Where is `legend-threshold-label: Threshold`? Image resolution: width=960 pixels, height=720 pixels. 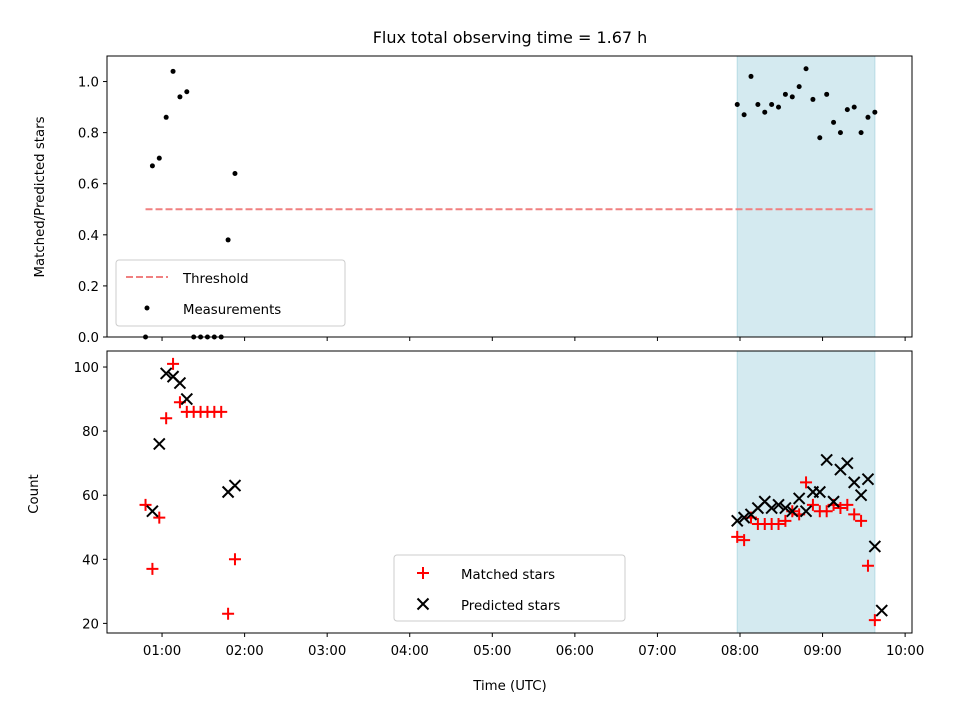 legend-threshold-label: Threshold is located at coordinates (215, 279).